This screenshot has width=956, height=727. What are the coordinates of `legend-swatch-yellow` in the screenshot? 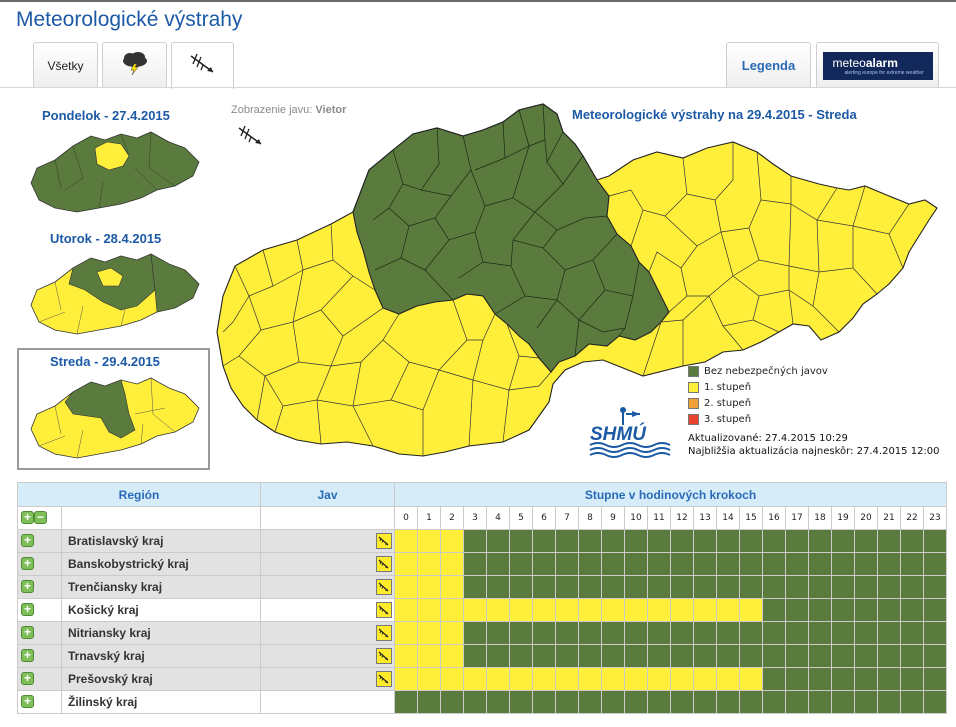 It's located at (693, 387).